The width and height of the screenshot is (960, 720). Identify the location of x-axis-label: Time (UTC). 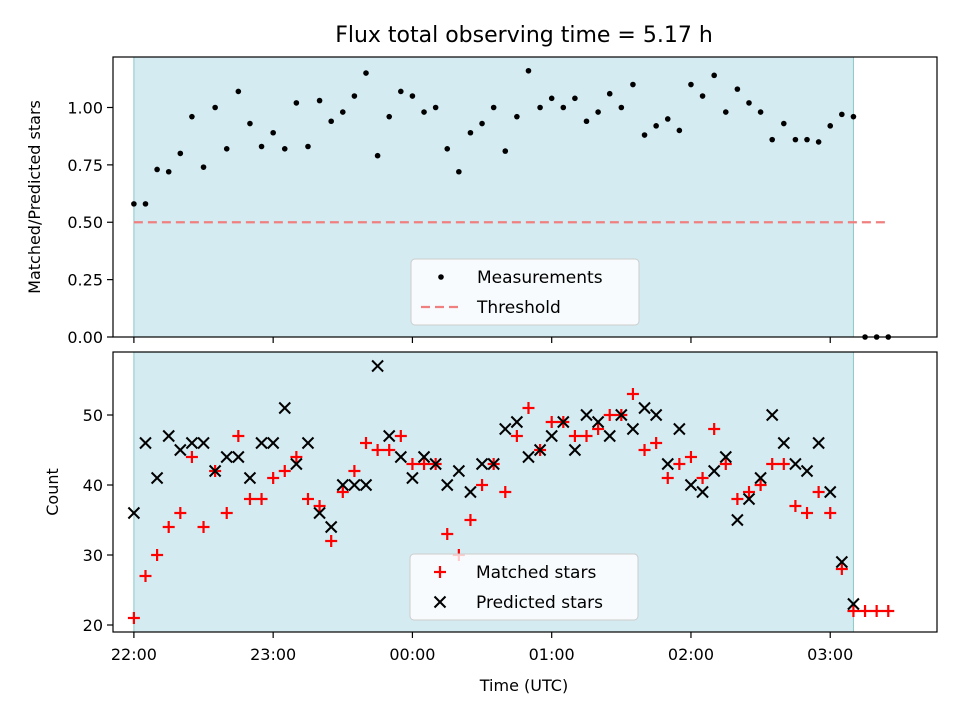
(523, 685).